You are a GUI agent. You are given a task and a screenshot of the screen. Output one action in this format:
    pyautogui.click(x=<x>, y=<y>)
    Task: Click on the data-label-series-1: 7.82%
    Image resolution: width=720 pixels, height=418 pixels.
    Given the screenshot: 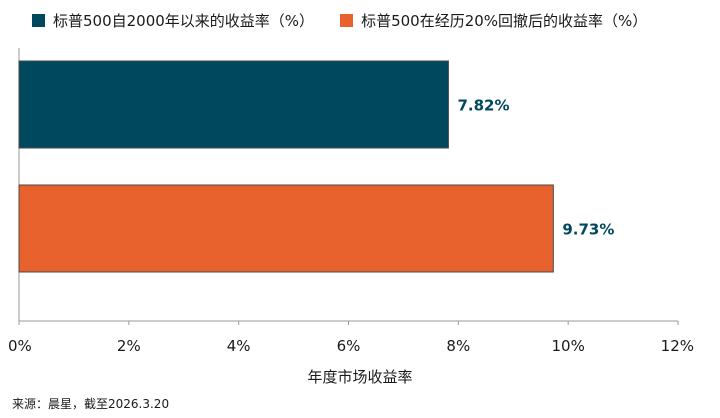 What is the action you would take?
    pyautogui.click(x=483, y=106)
    